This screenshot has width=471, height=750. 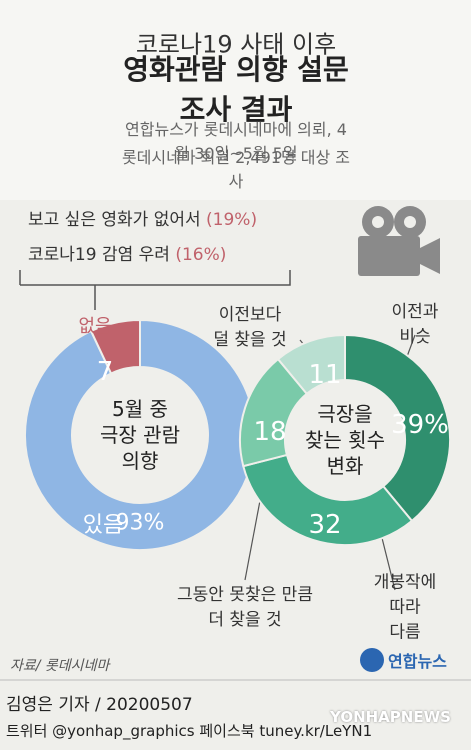 What do you see at coordinates (325, 375) in the screenshot?
I see `value-label: 11` at bounding box center [325, 375].